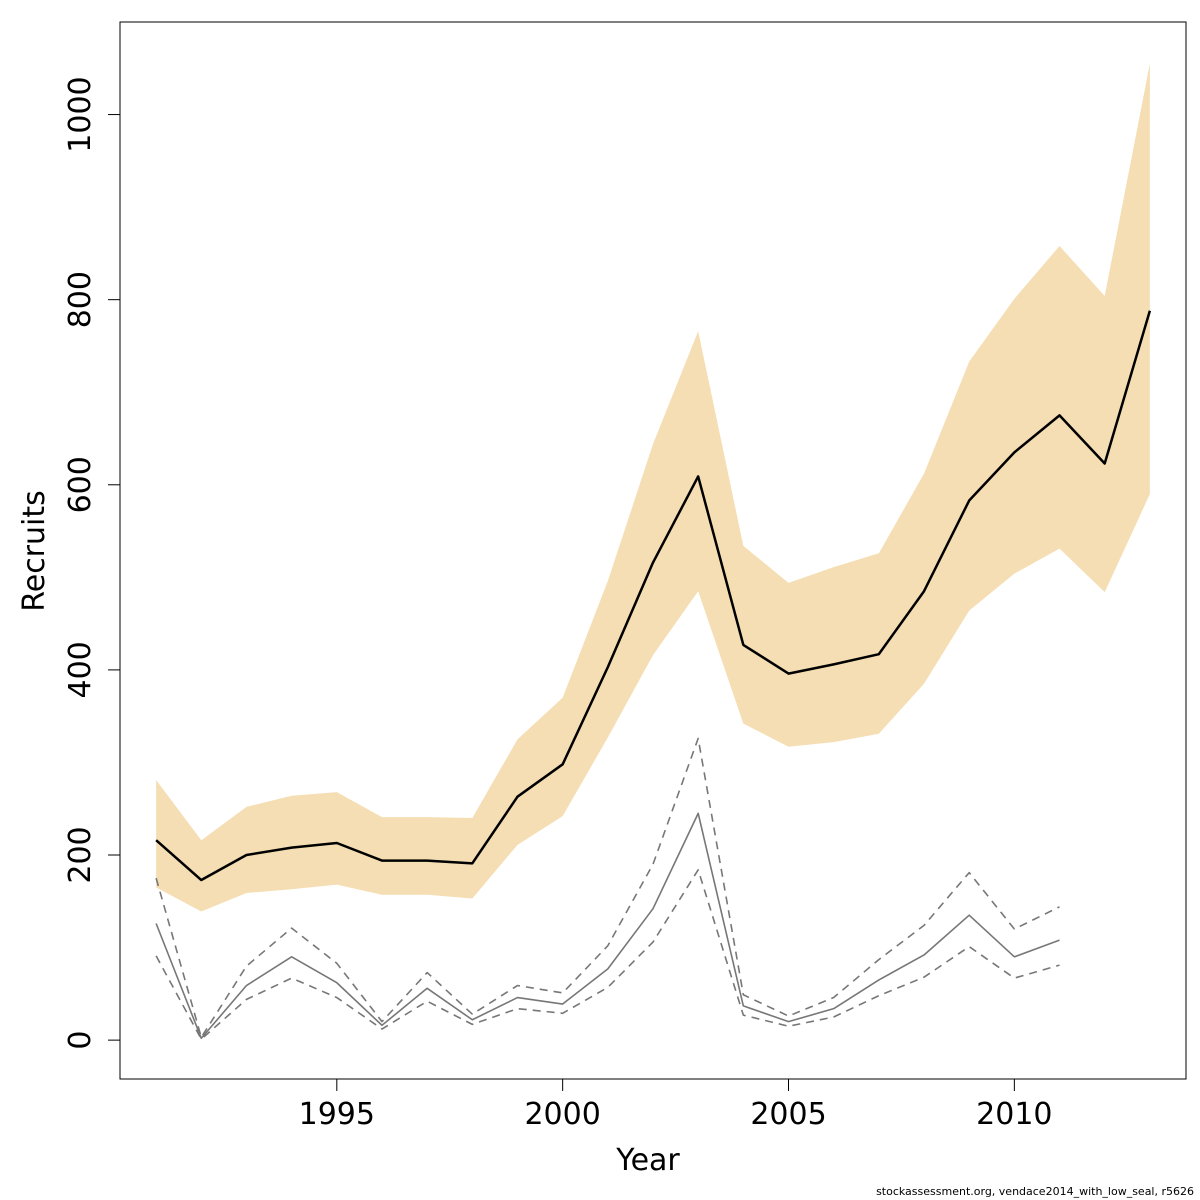 The height and width of the screenshot is (1200, 1200). I want to click on y-tick-label: 600, so click(80, 484).